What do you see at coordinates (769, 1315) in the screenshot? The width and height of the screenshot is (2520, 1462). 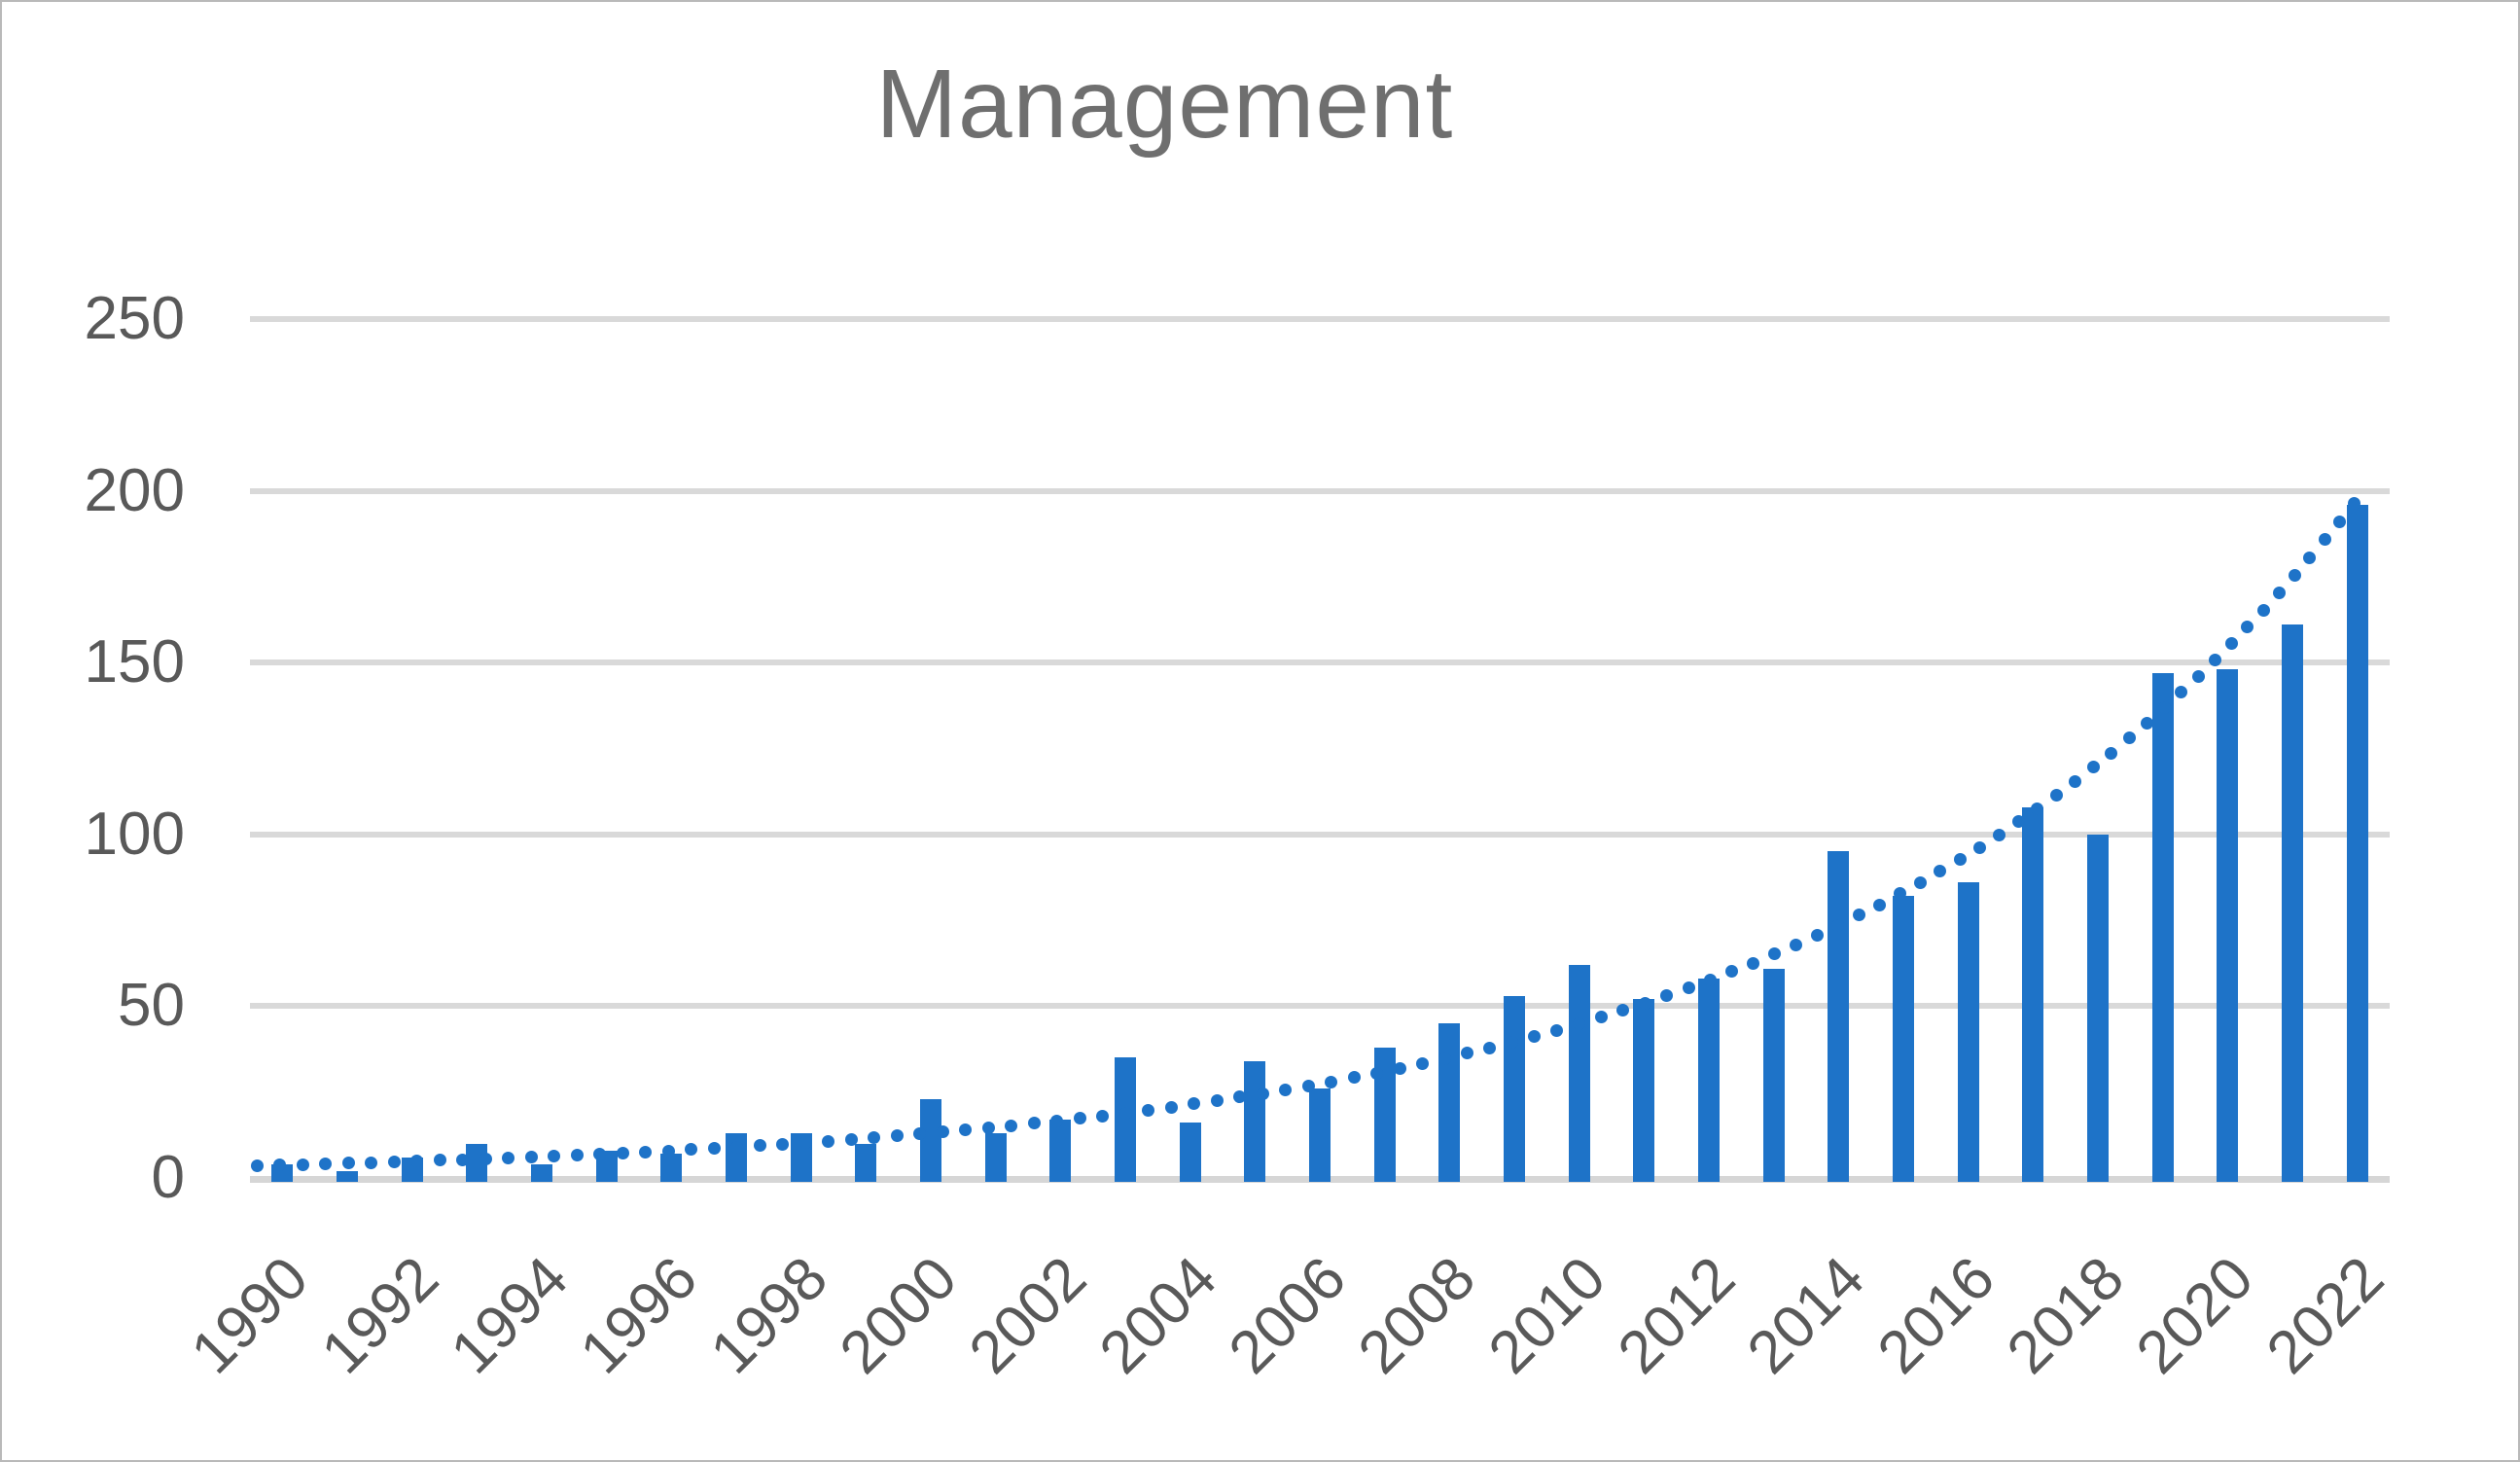 I see `x-tick-label-1998: 1998` at bounding box center [769, 1315].